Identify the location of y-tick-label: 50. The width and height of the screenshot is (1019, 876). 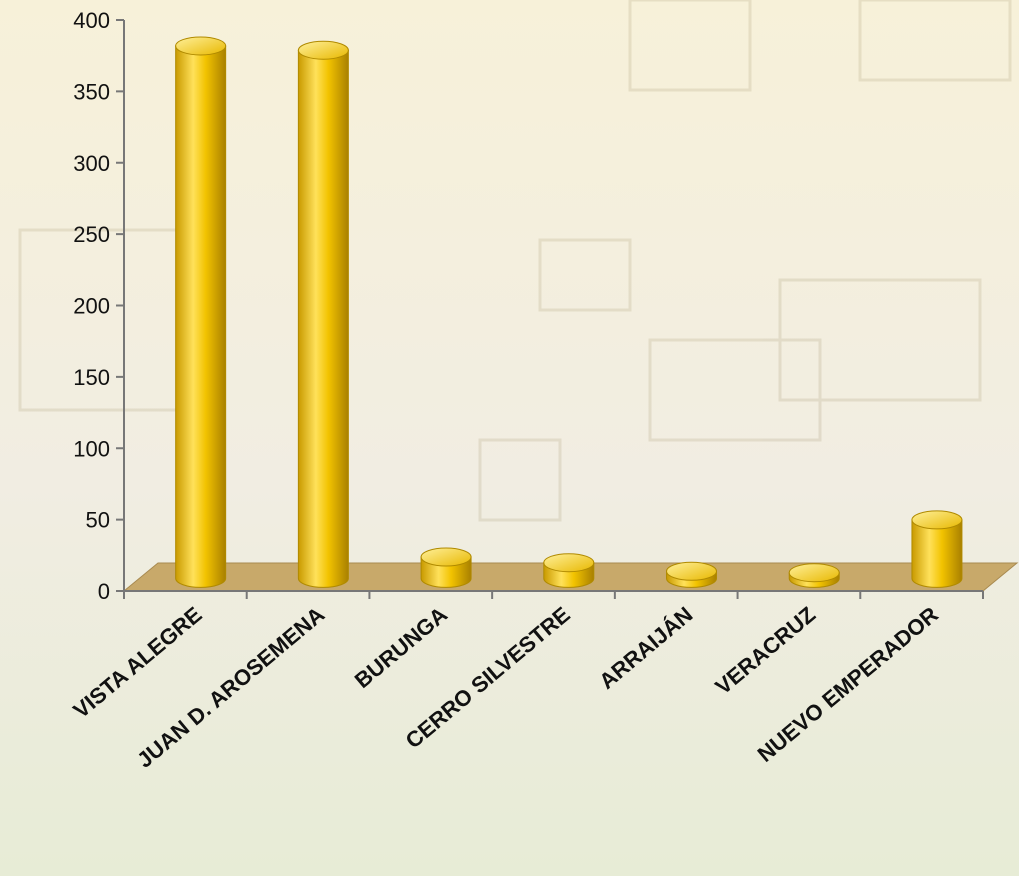
(98, 520).